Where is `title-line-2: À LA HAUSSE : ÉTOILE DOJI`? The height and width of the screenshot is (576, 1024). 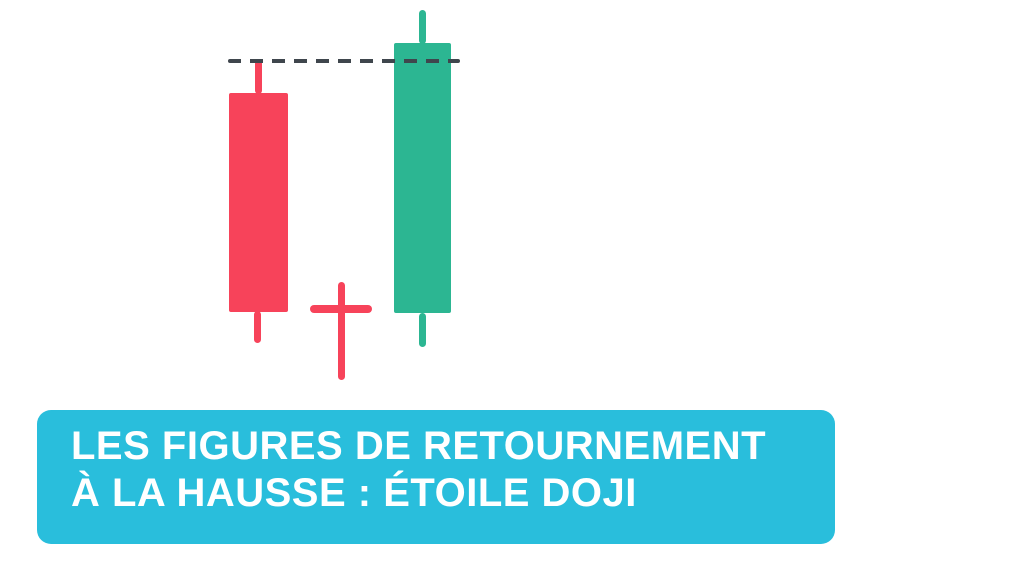 title-line-2: À LA HAUSSE : ÉTOILE DOJI is located at coordinates (354, 493).